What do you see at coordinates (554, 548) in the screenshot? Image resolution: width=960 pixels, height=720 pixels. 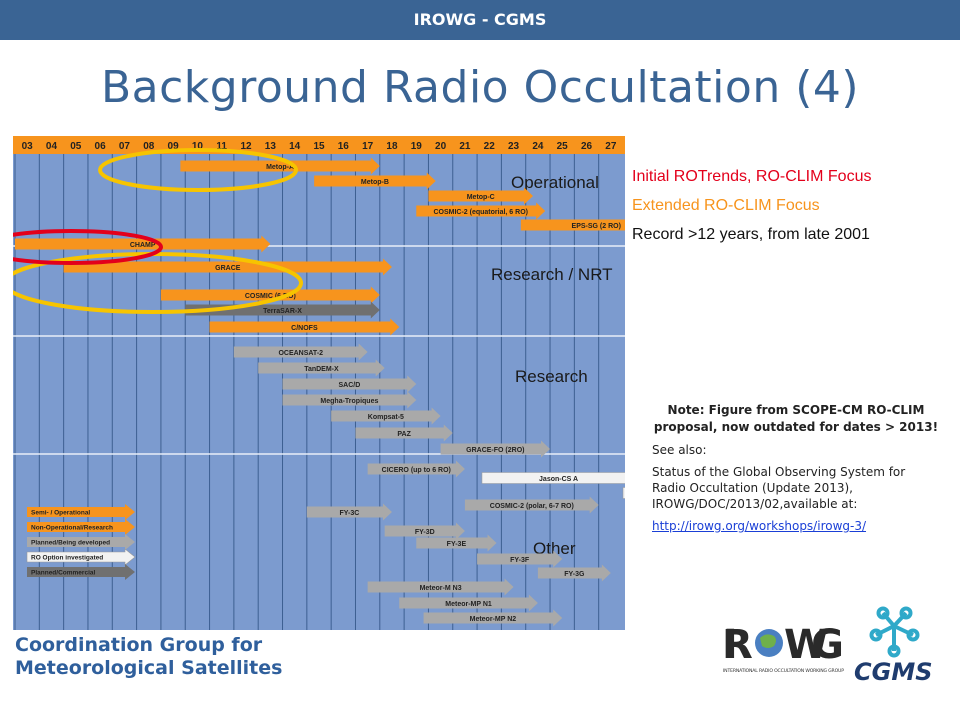 I see `group-label: Other` at bounding box center [554, 548].